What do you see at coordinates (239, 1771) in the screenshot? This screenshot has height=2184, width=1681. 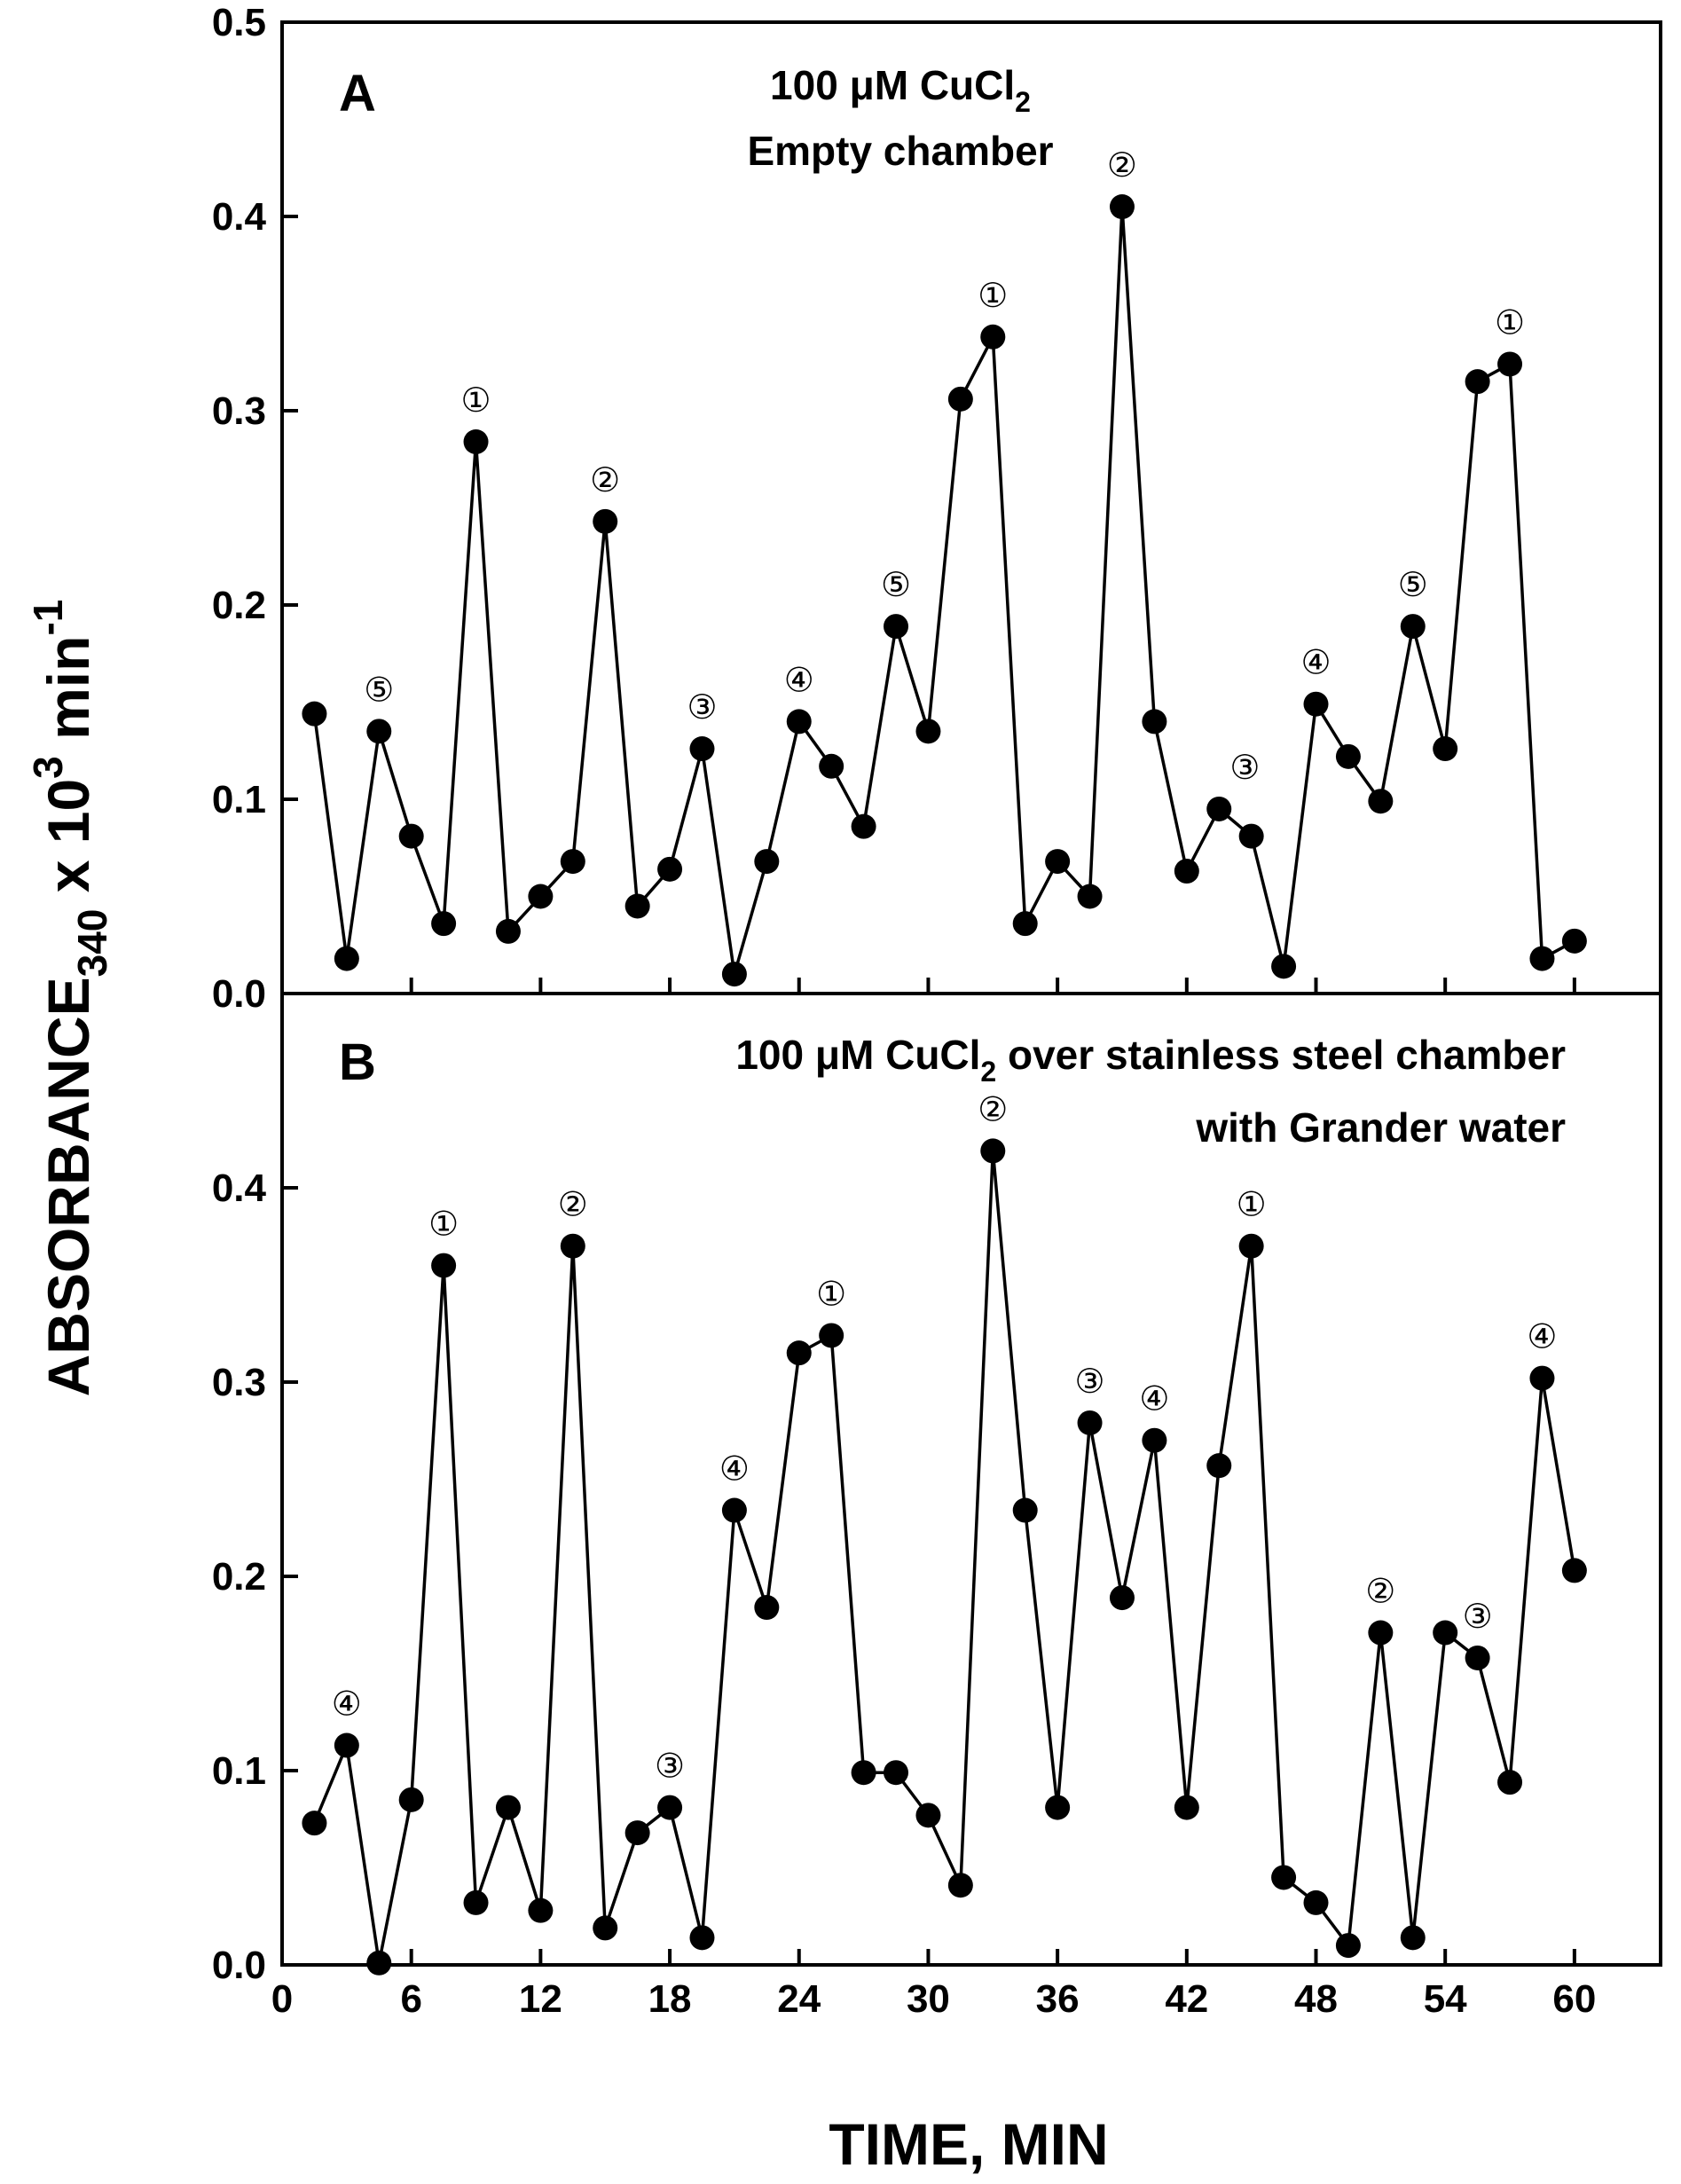 I see `y-tick-label: 0.1` at bounding box center [239, 1771].